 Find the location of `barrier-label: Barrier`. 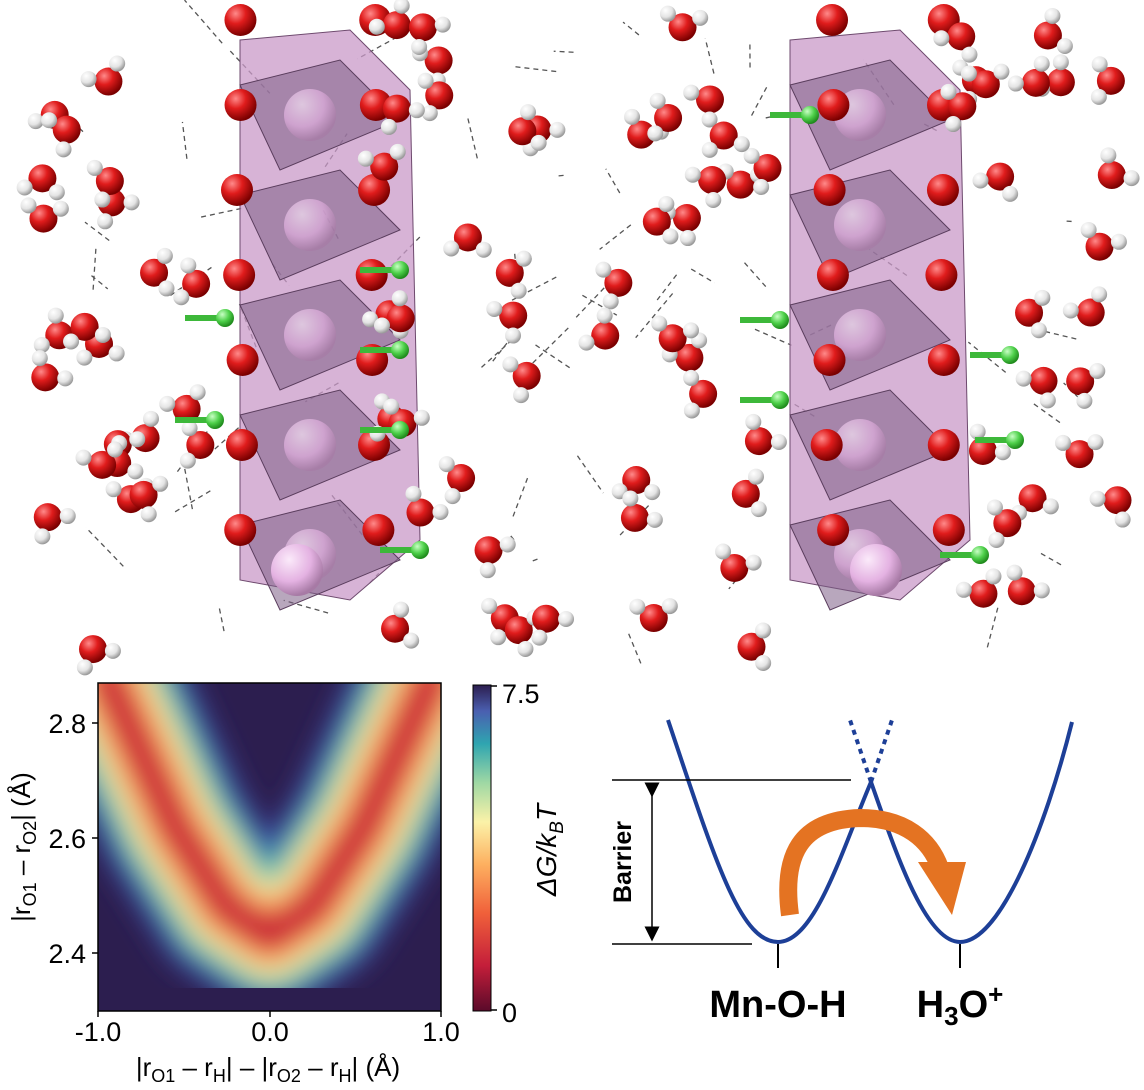

barrier-label: Barrier is located at coordinates (623, 862).